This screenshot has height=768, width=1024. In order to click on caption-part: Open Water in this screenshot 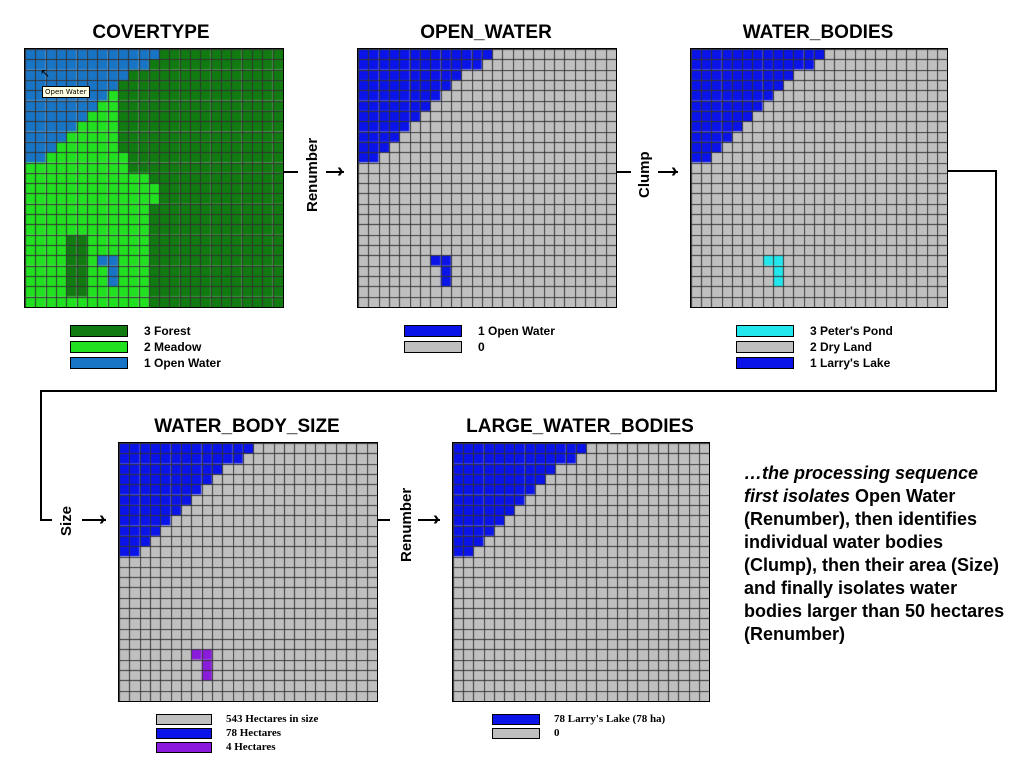, I will do `click(905, 496)`.